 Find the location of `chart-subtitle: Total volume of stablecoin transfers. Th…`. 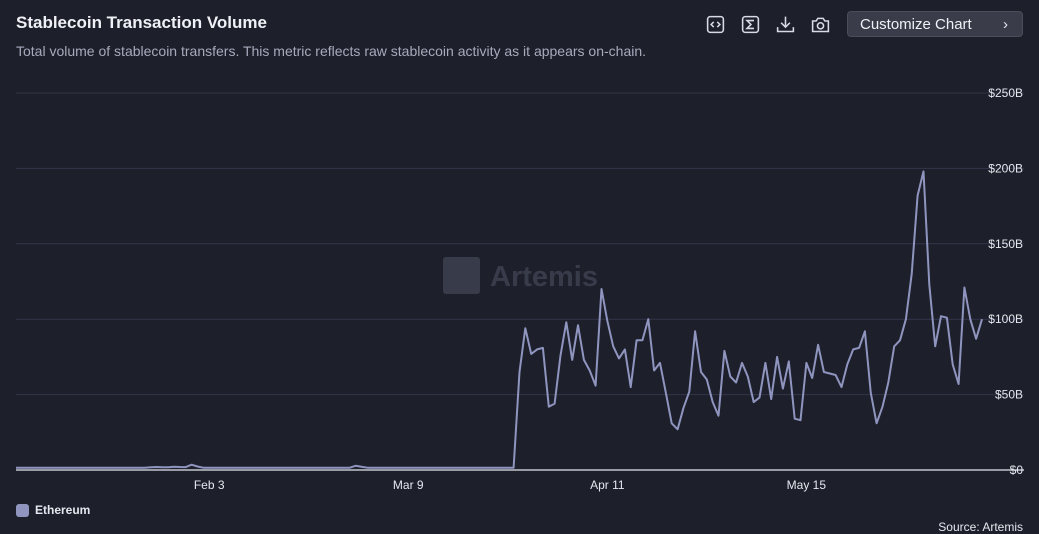

chart-subtitle: Total volume of stablecoin transfers. Th… is located at coordinates (331, 51).